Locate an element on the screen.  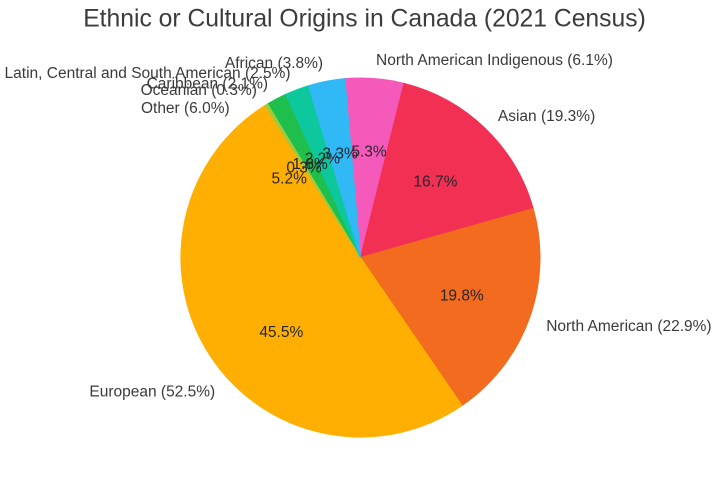
svg-text:North American Indigenous (6.1: North American Indigenous (6.1%) is located at coordinates (494, 60).